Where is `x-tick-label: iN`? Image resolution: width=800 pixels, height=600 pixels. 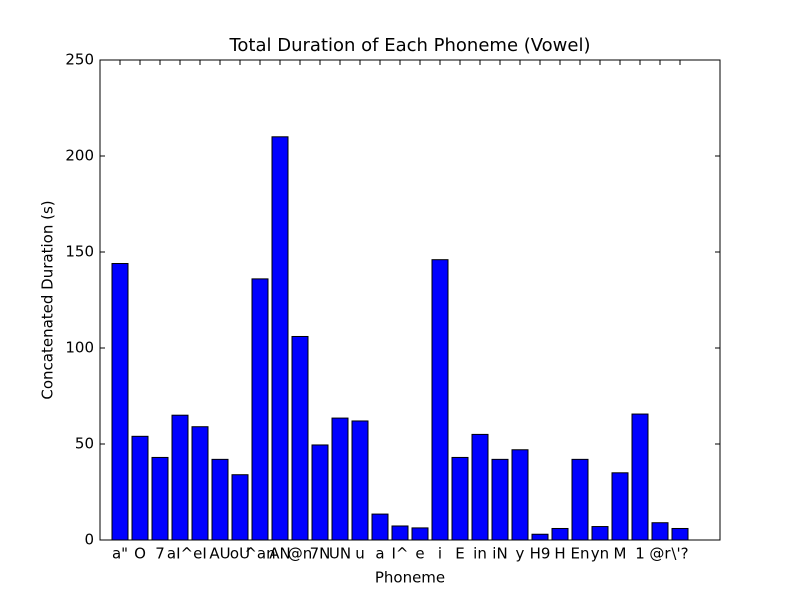
x-tick-label: iN is located at coordinates (499, 554).